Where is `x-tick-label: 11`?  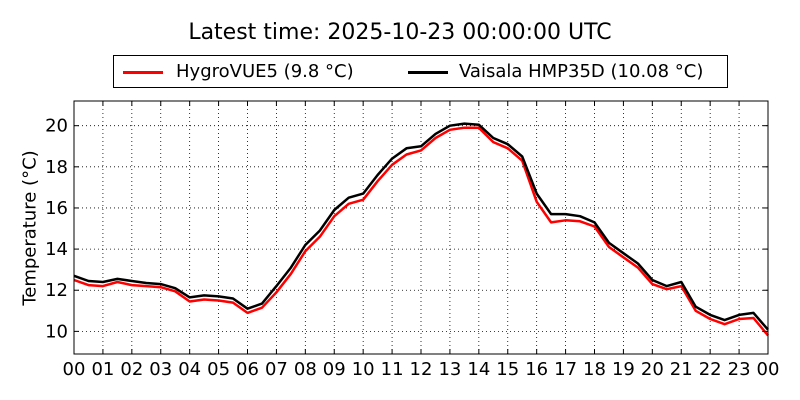
x-tick-label: 11 is located at coordinates (392, 369).